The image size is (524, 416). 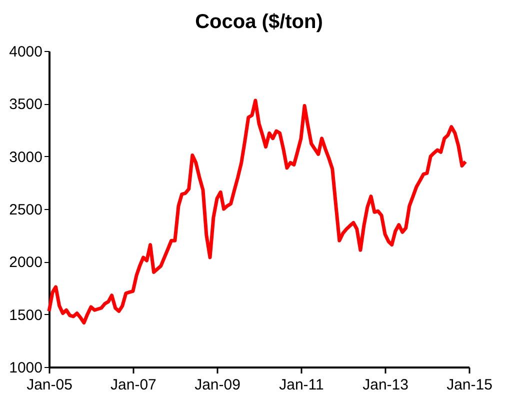 What do you see at coordinates (301, 385) in the screenshot?
I see `x-tick-label: Jan-11` at bounding box center [301, 385].